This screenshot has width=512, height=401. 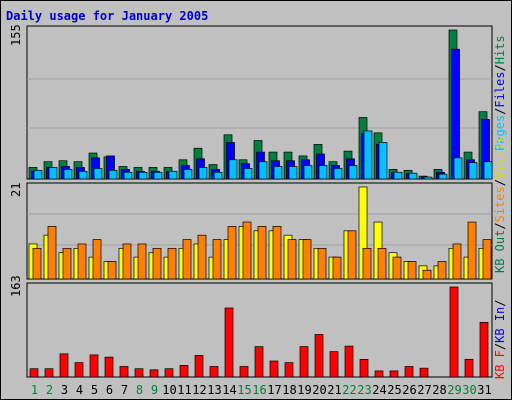 I want to click on x-tick-label: 31, so click(x=484, y=390).